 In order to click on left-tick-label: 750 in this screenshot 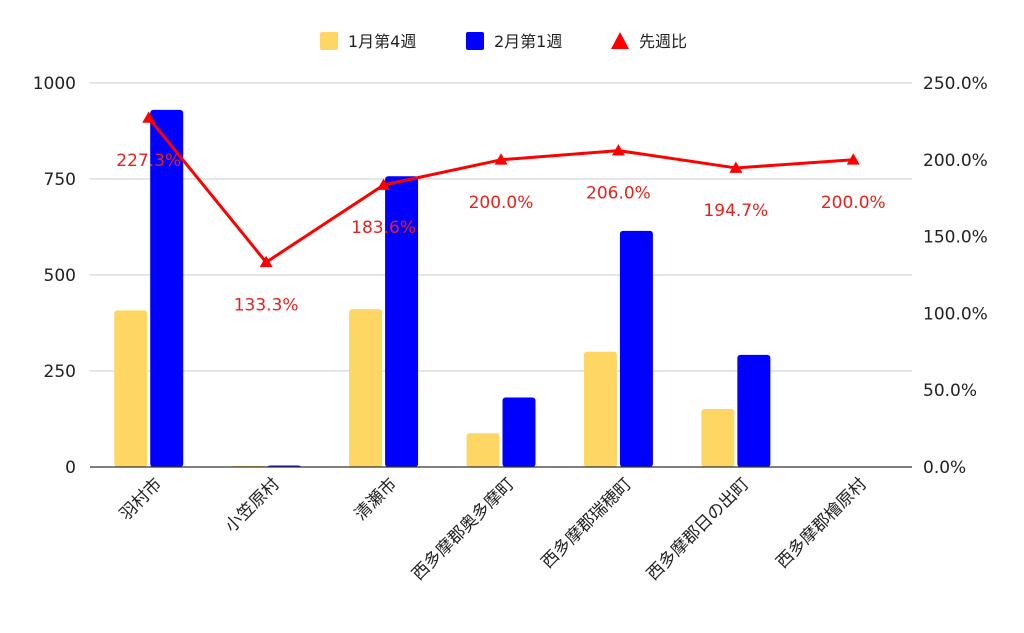, I will do `click(60, 180)`.